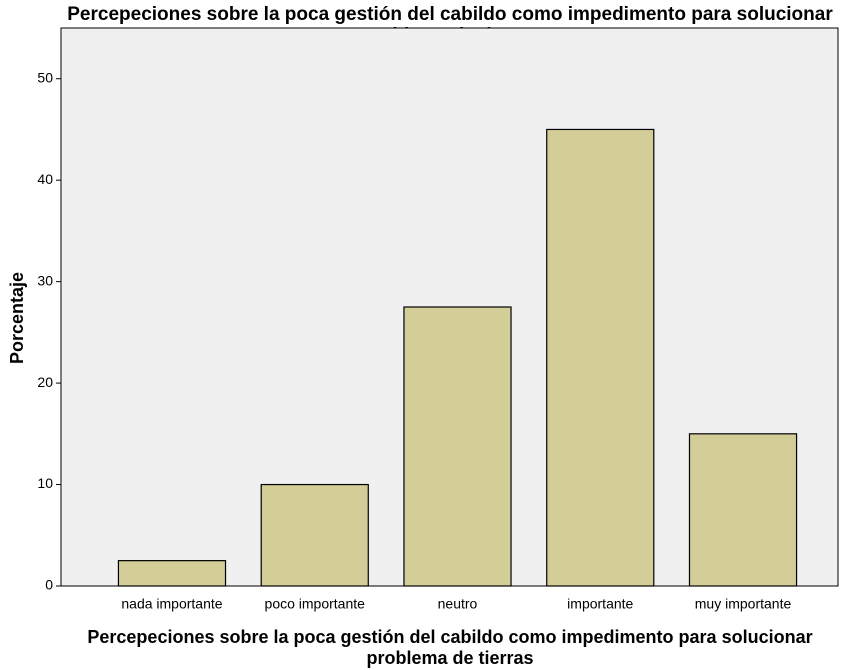 This screenshot has height=670, width=855. Describe the element at coordinates (17, 318) in the screenshot. I see `y-axis-label: Porcentaje` at that location.